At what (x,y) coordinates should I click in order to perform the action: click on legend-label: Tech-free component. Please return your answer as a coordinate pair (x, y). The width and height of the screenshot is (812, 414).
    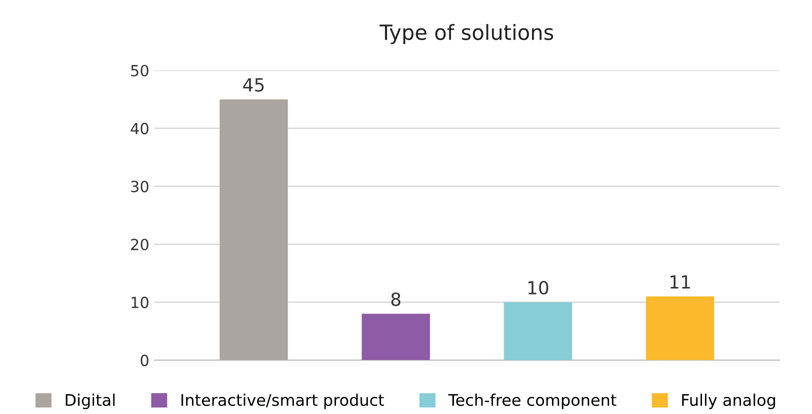
    Looking at the image, I should click on (532, 402).